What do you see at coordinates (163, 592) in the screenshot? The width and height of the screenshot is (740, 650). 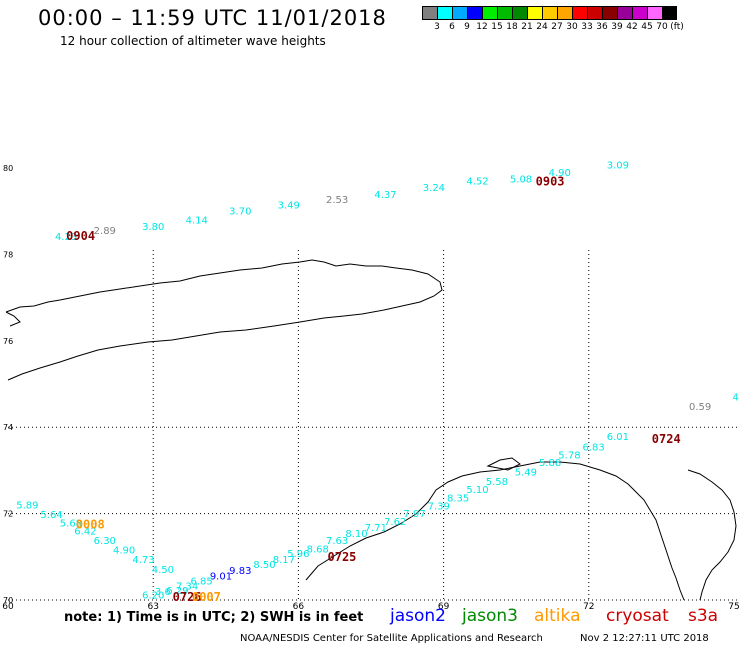 I see `wave-height-value: 3.6` at bounding box center [163, 592].